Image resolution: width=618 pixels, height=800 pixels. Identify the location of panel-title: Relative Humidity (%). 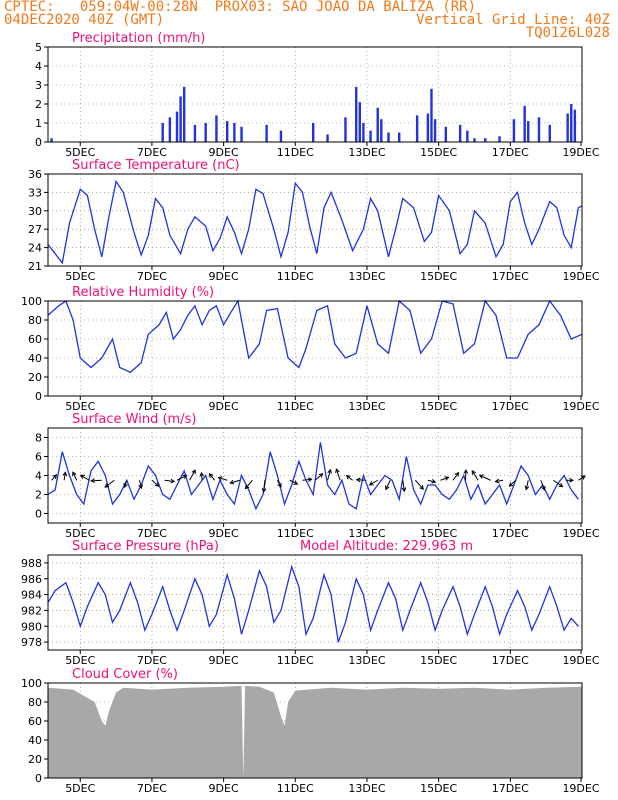
(143, 292).